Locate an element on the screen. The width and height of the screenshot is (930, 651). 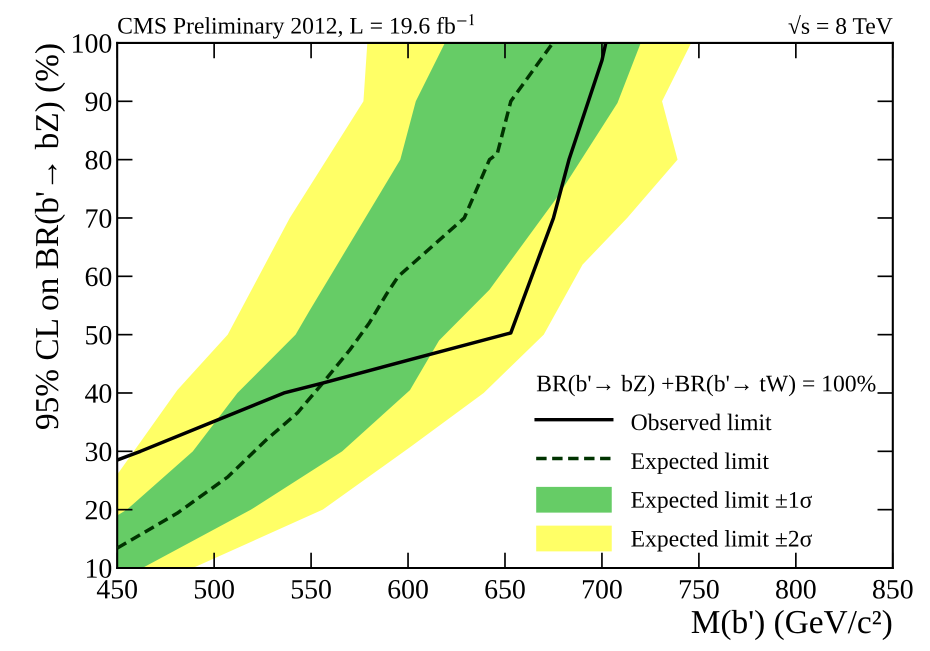
x-tick-label: 500 is located at coordinates (214, 589).